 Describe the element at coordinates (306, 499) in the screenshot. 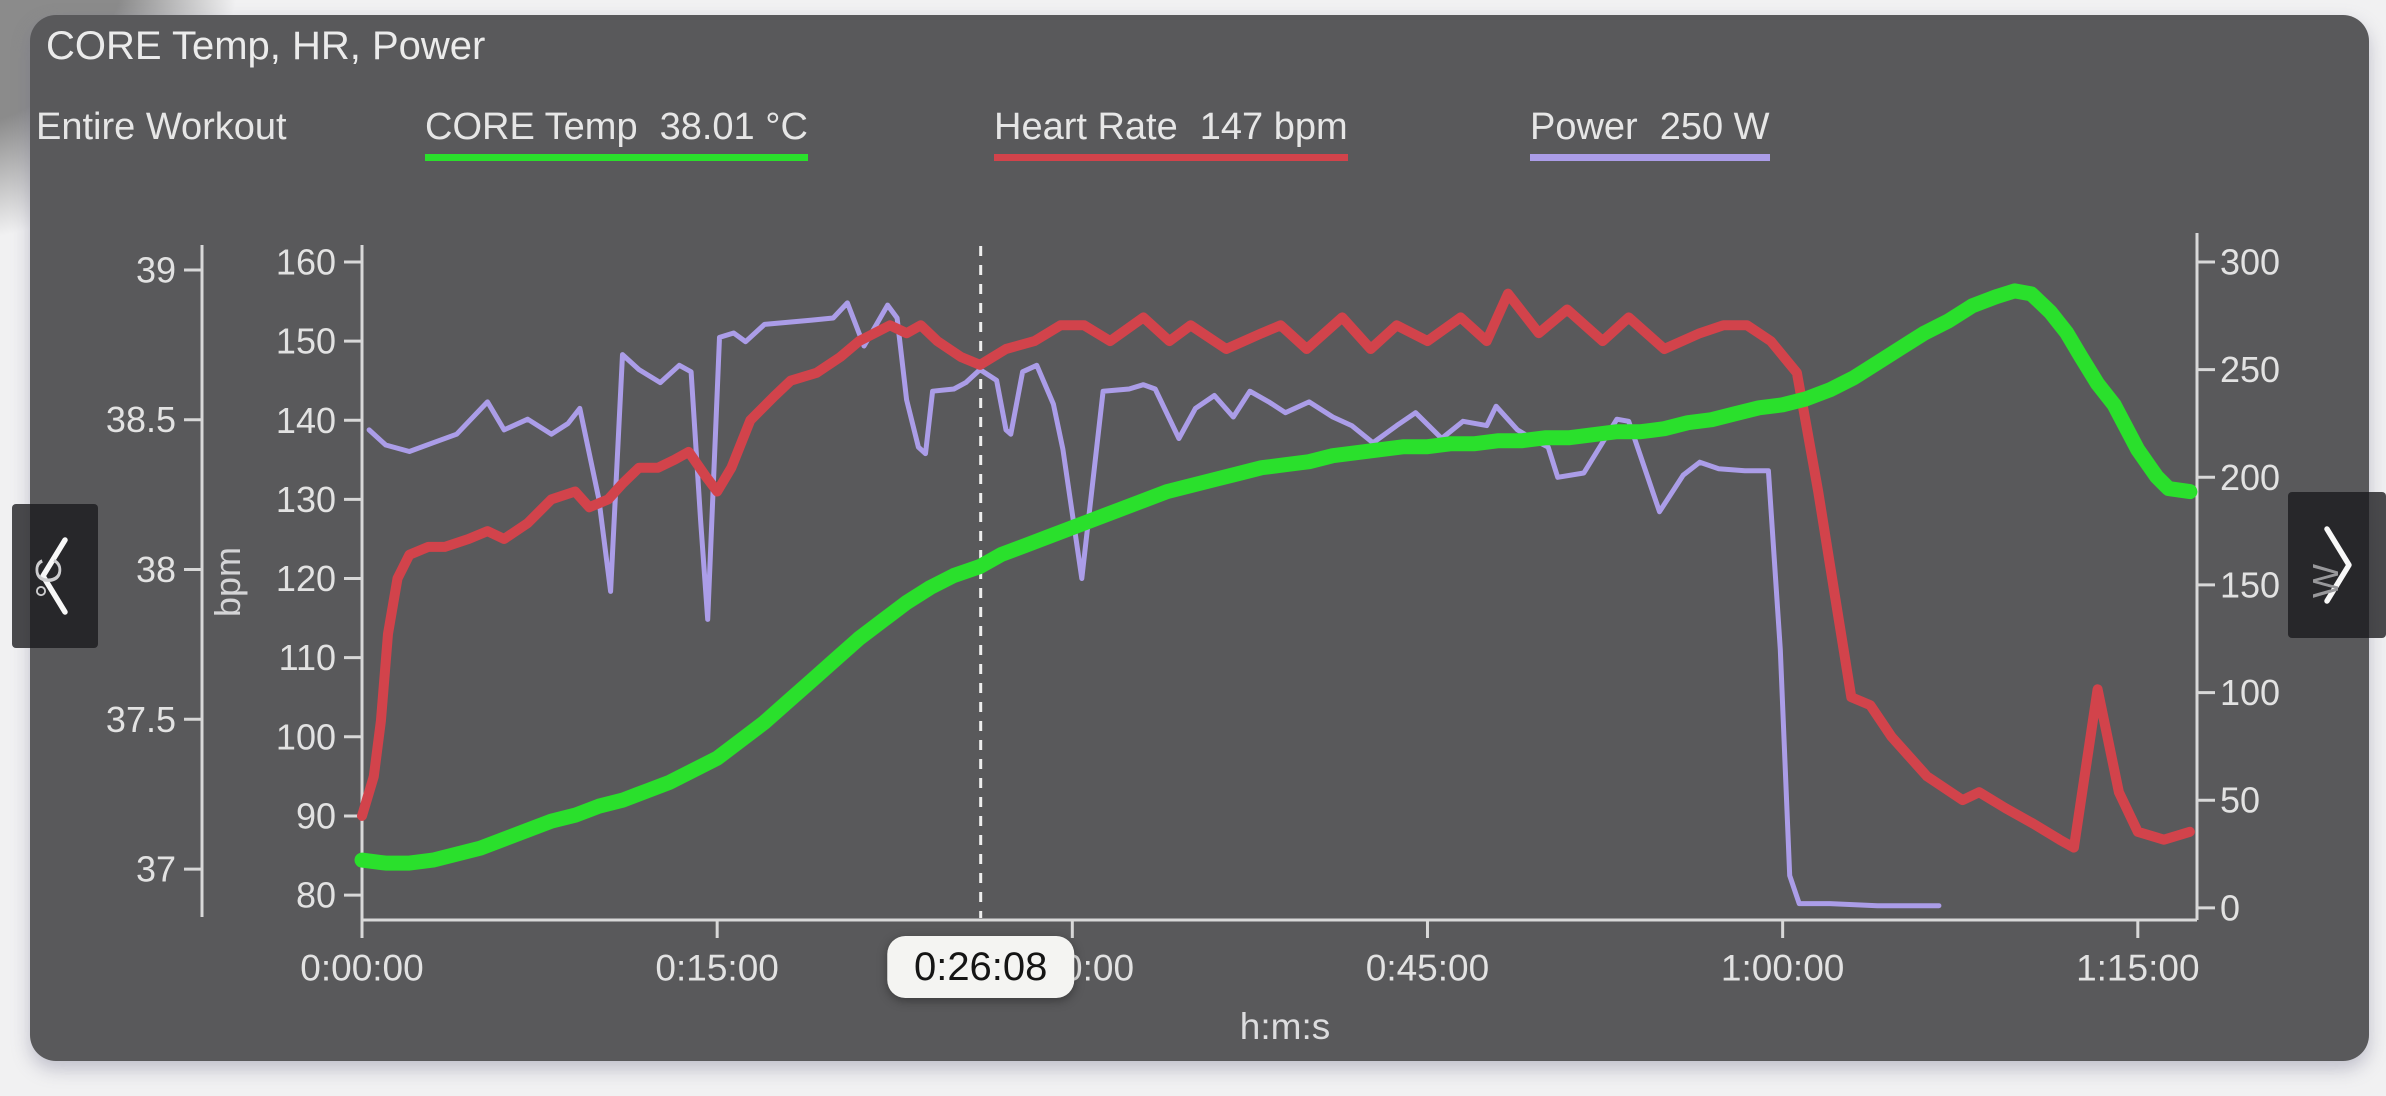

I see `bpm-axis-tick-label: 130` at that location.